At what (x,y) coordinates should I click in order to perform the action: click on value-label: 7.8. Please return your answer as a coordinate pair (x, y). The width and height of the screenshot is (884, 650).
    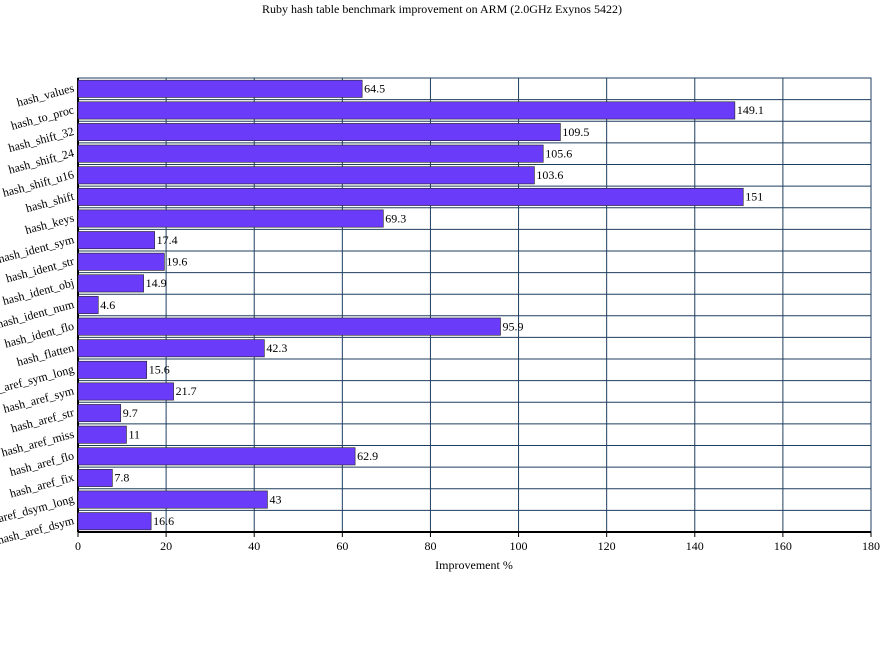
    Looking at the image, I should click on (121, 478).